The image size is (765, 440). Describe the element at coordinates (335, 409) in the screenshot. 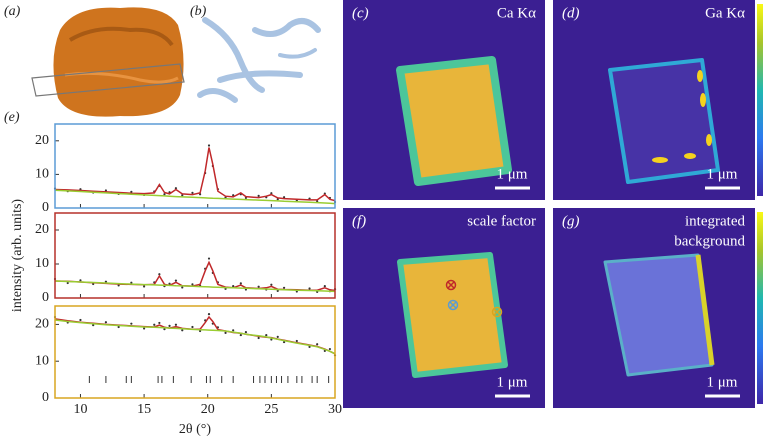

I see `x-tick-label: 30` at that location.